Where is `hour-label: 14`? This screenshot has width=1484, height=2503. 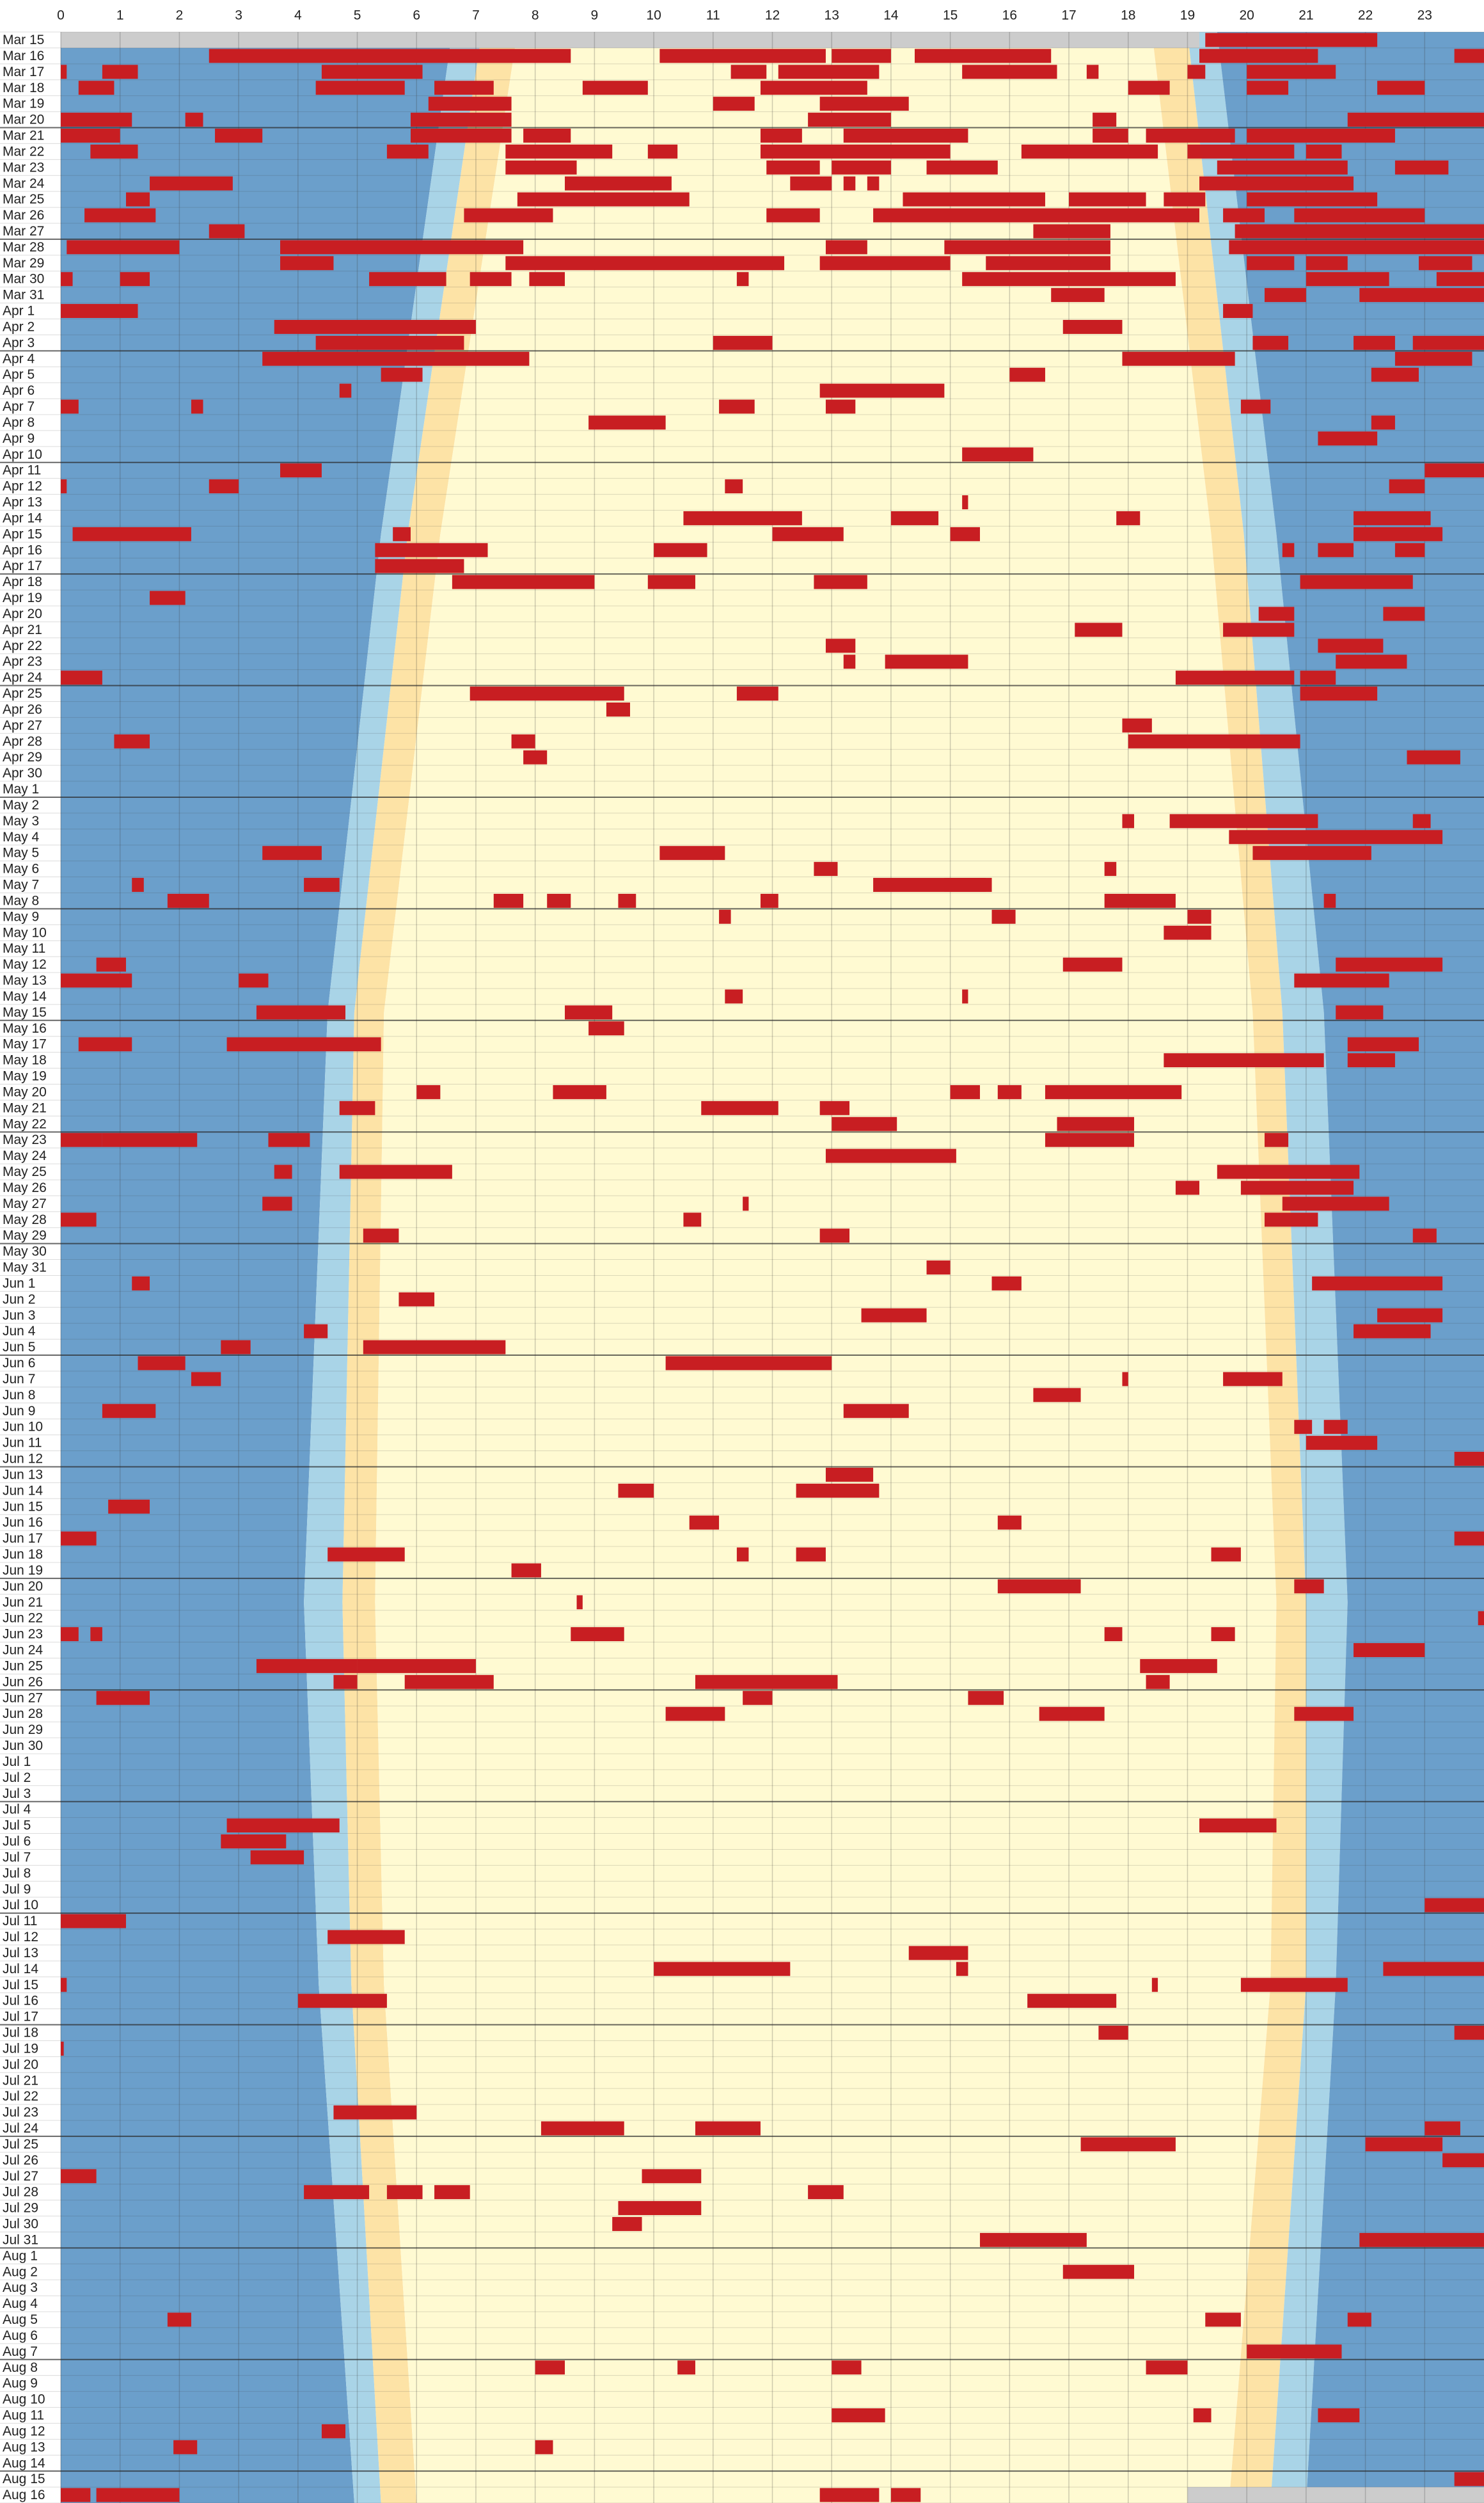 hour-label: 14 is located at coordinates (891, 15).